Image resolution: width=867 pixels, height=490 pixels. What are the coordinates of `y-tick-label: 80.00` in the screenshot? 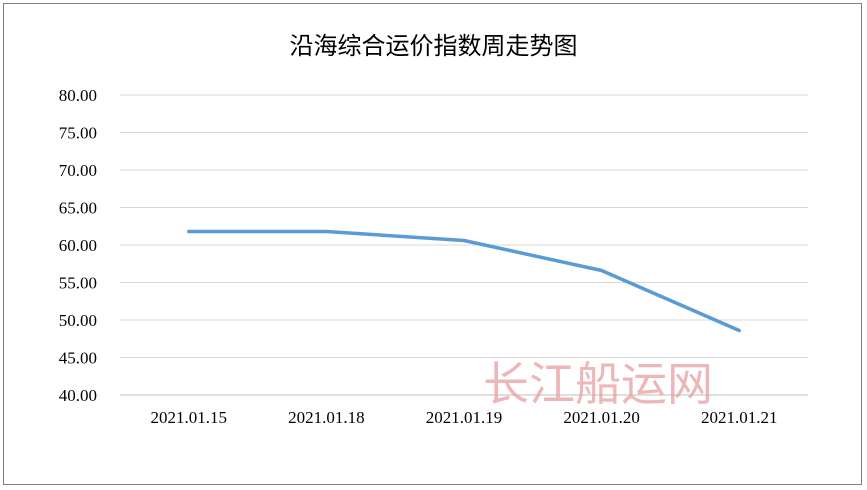 It's located at (78, 95).